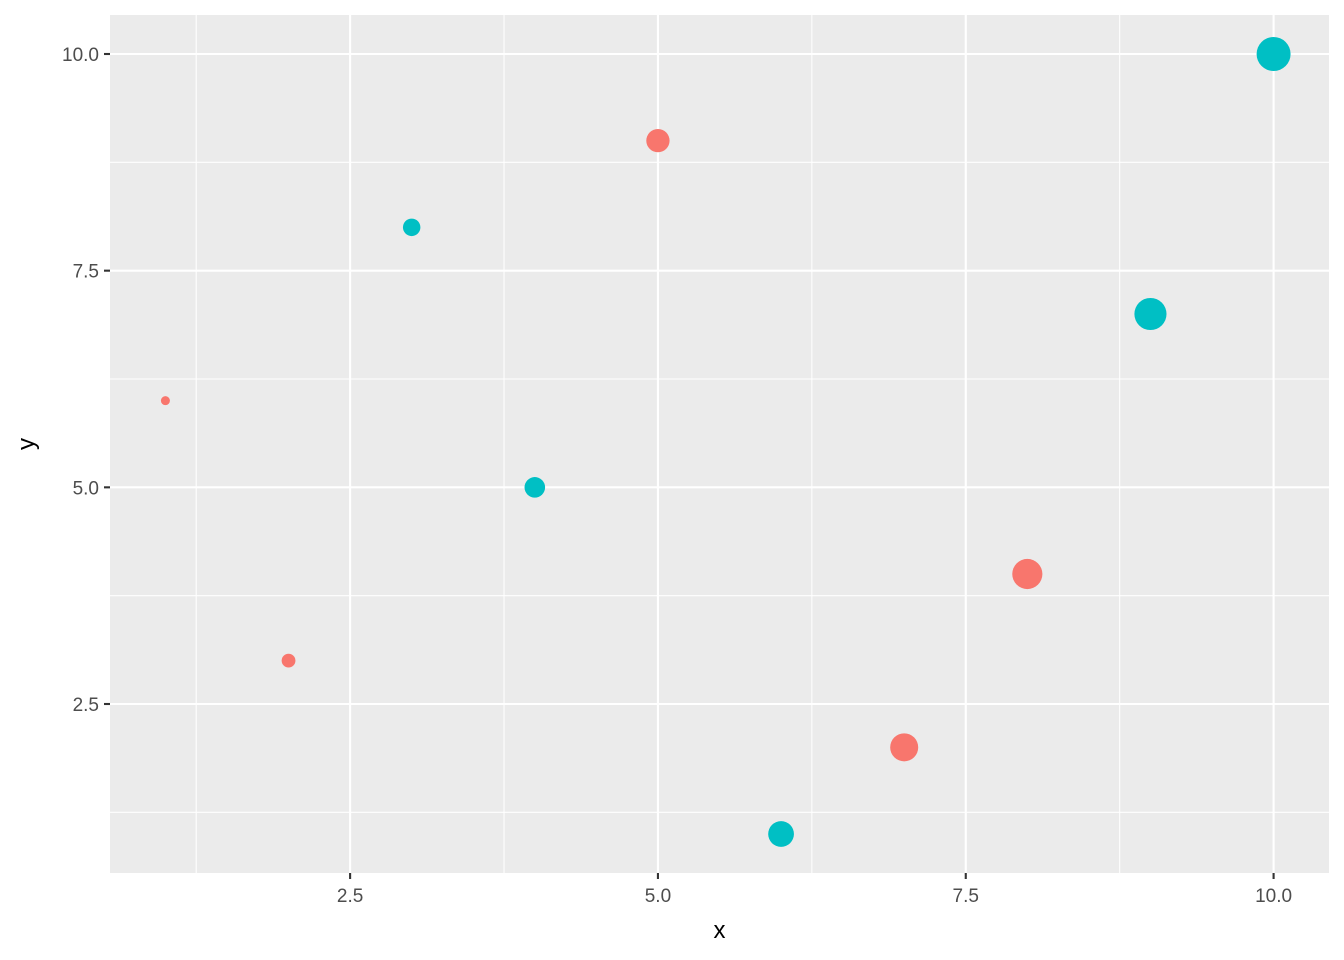 This screenshot has width=1344, height=960. I want to click on x-tick-label: 5.0, so click(658, 896).